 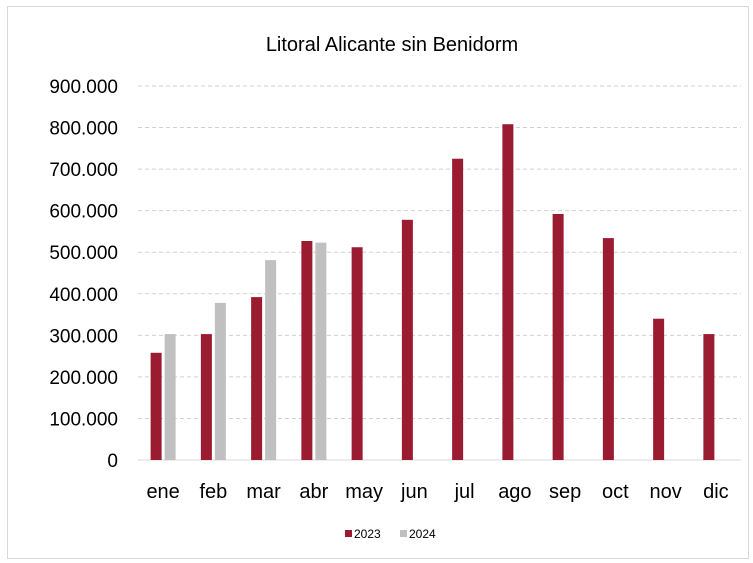 What do you see at coordinates (83, 378) in the screenshot?
I see `y-tick-label: 200.000` at bounding box center [83, 378].